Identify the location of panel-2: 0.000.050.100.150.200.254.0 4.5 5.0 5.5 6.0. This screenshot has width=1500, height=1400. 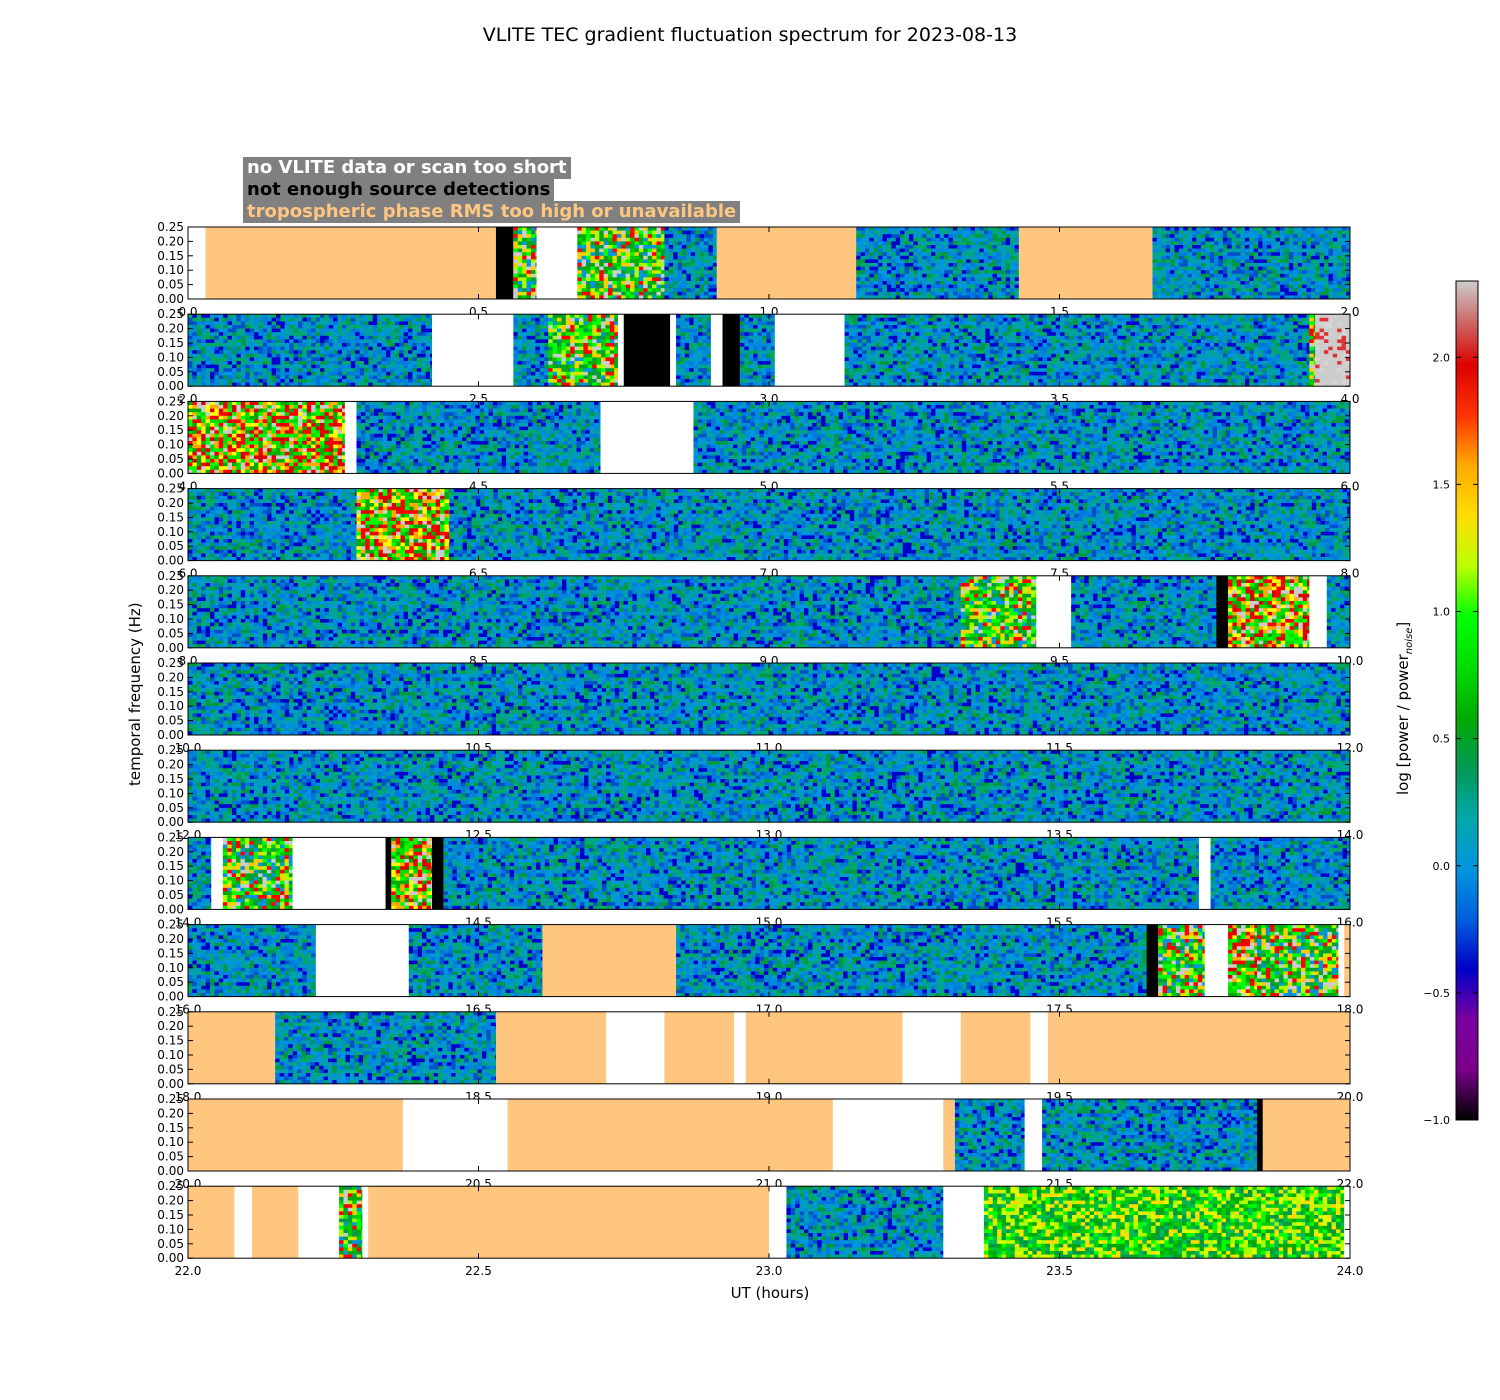
(758, 443).